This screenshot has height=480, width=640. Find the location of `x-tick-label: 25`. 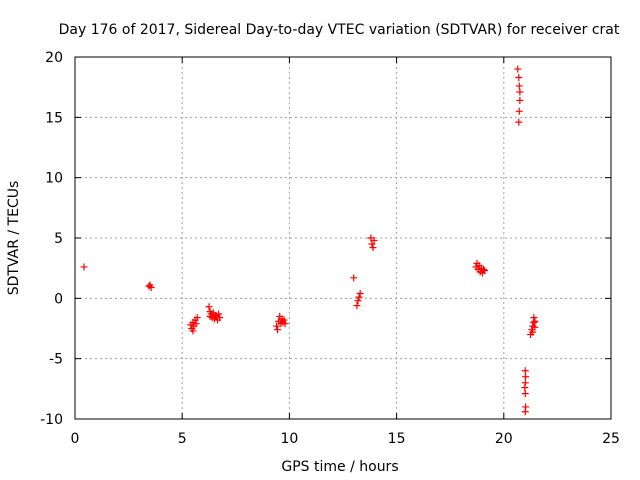

x-tick-label: 25 is located at coordinates (611, 439).